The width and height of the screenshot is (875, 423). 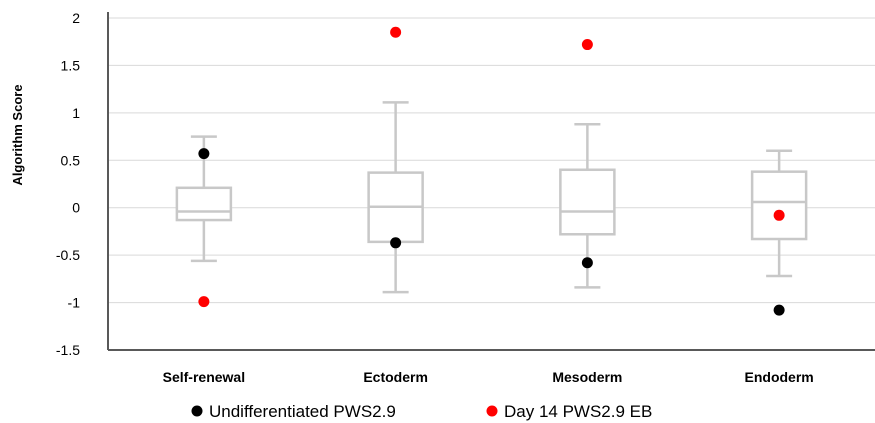 What do you see at coordinates (302, 411) in the screenshot?
I see `legend-label: Undifferentiated PWS2.9` at bounding box center [302, 411].